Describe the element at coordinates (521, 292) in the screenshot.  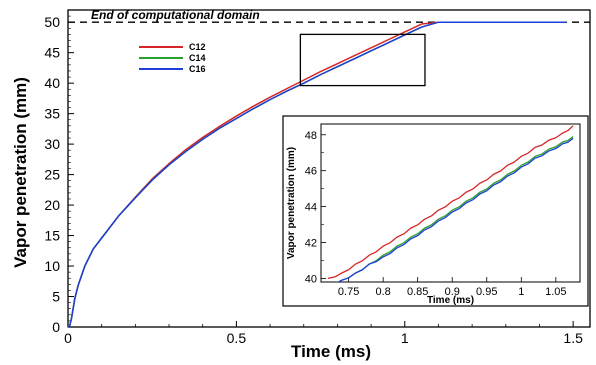
I see `inset-x-tick-label: 1` at that location.